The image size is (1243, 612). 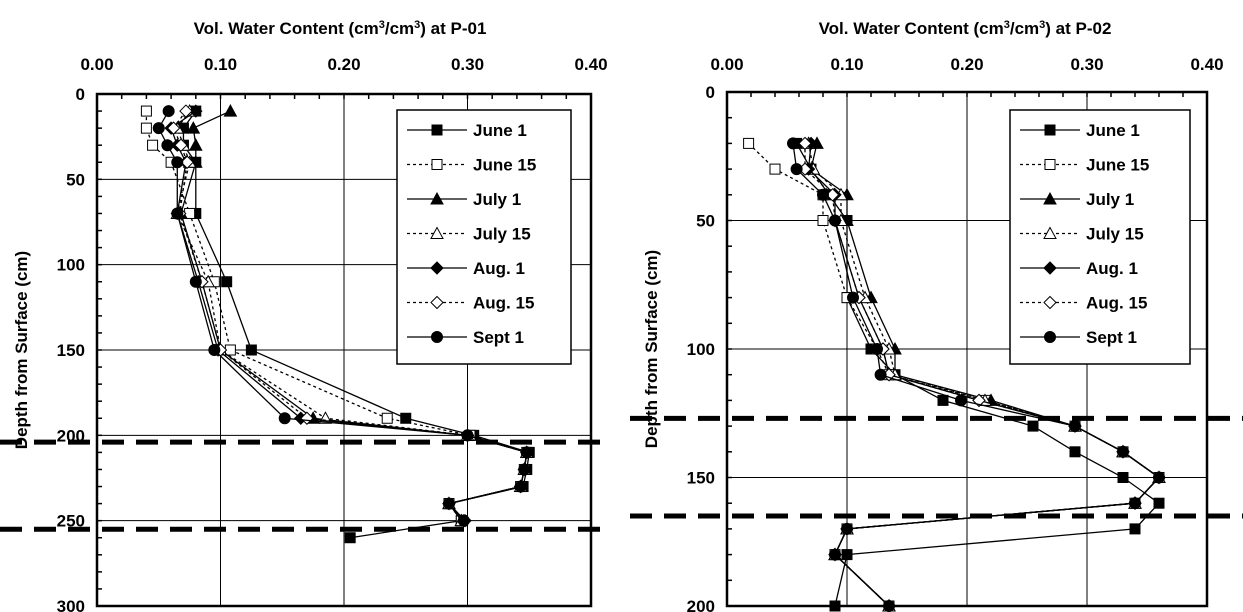 What do you see at coordinates (911, 28) in the screenshot?
I see `title-text: Vol. Water Content (cm` at bounding box center [911, 28].